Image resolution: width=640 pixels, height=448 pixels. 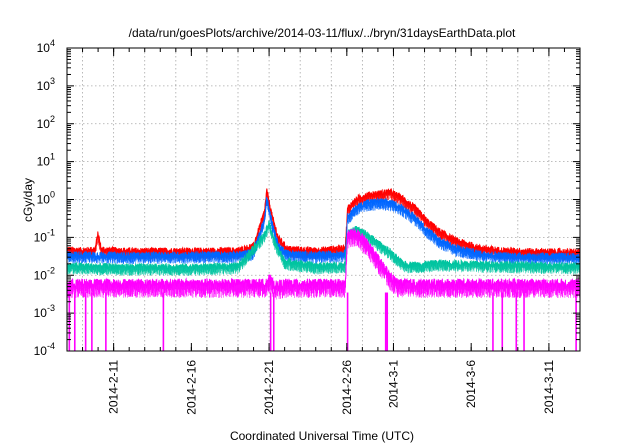 What do you see at coordinates (269, 387) in the screenshot?
I see `x-tick-label: 2014-2-21` at bounding box center [269, 387].